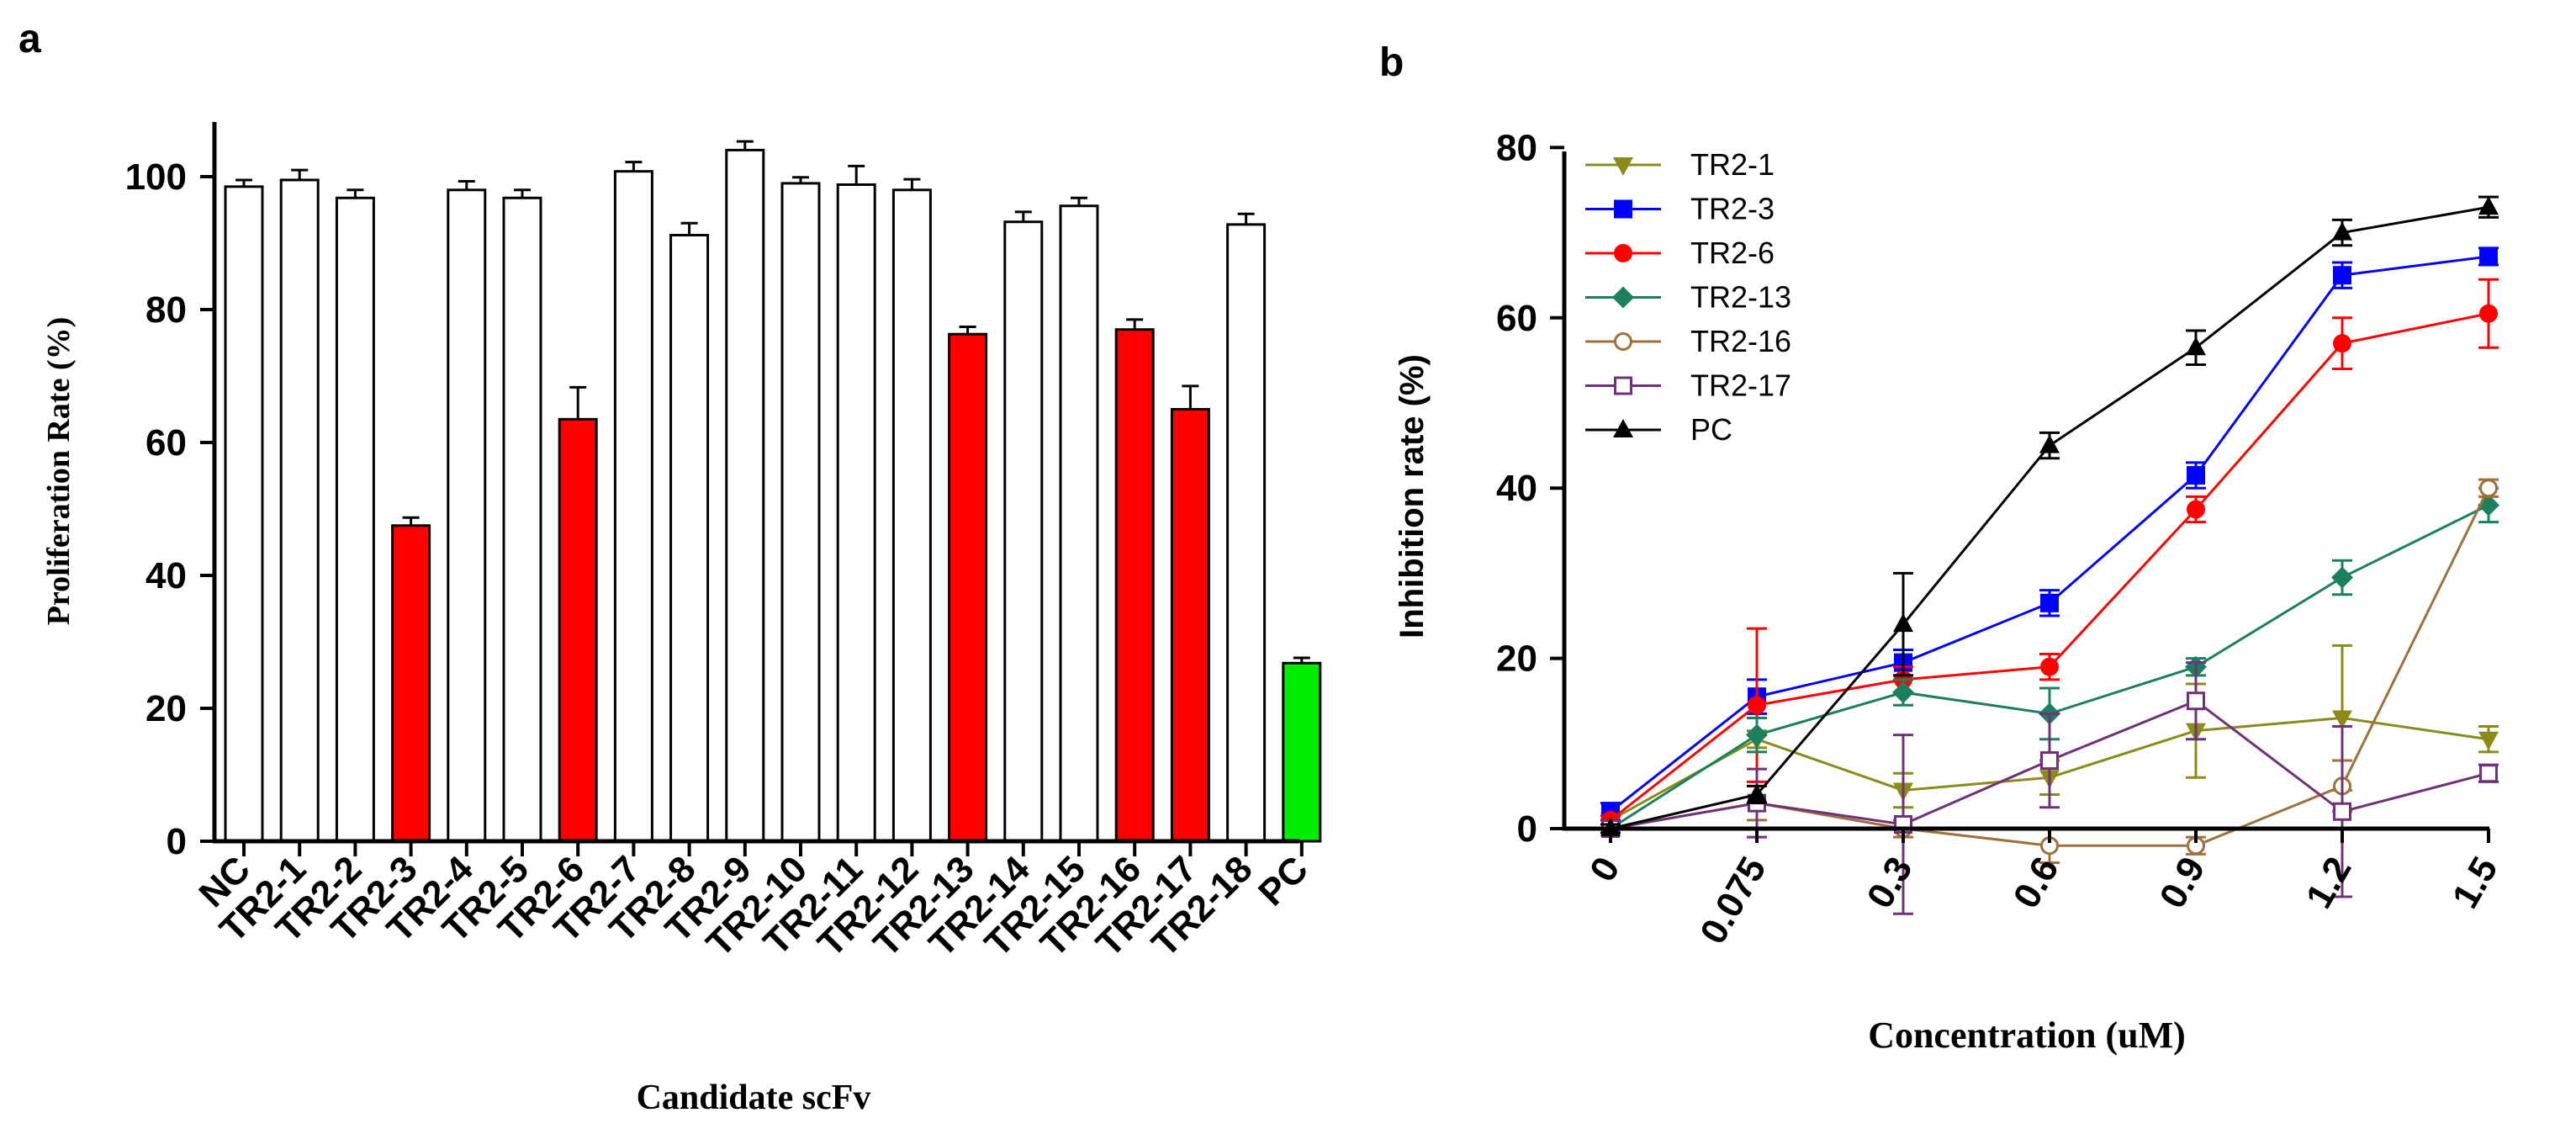 Image resolution: width=2576 pixels, height=1134 pixels. I want to click on x-tick-label: 0.3, so click(1890, 882).